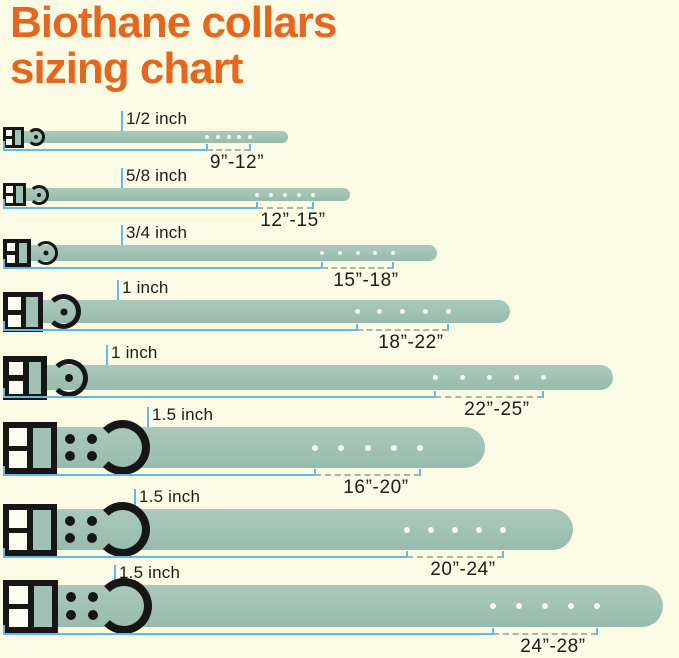  What do you see at coordinates (463, 569) in the screenshot?
I see `size-range-label: 20”-24”` at bounding box center [463, 569].